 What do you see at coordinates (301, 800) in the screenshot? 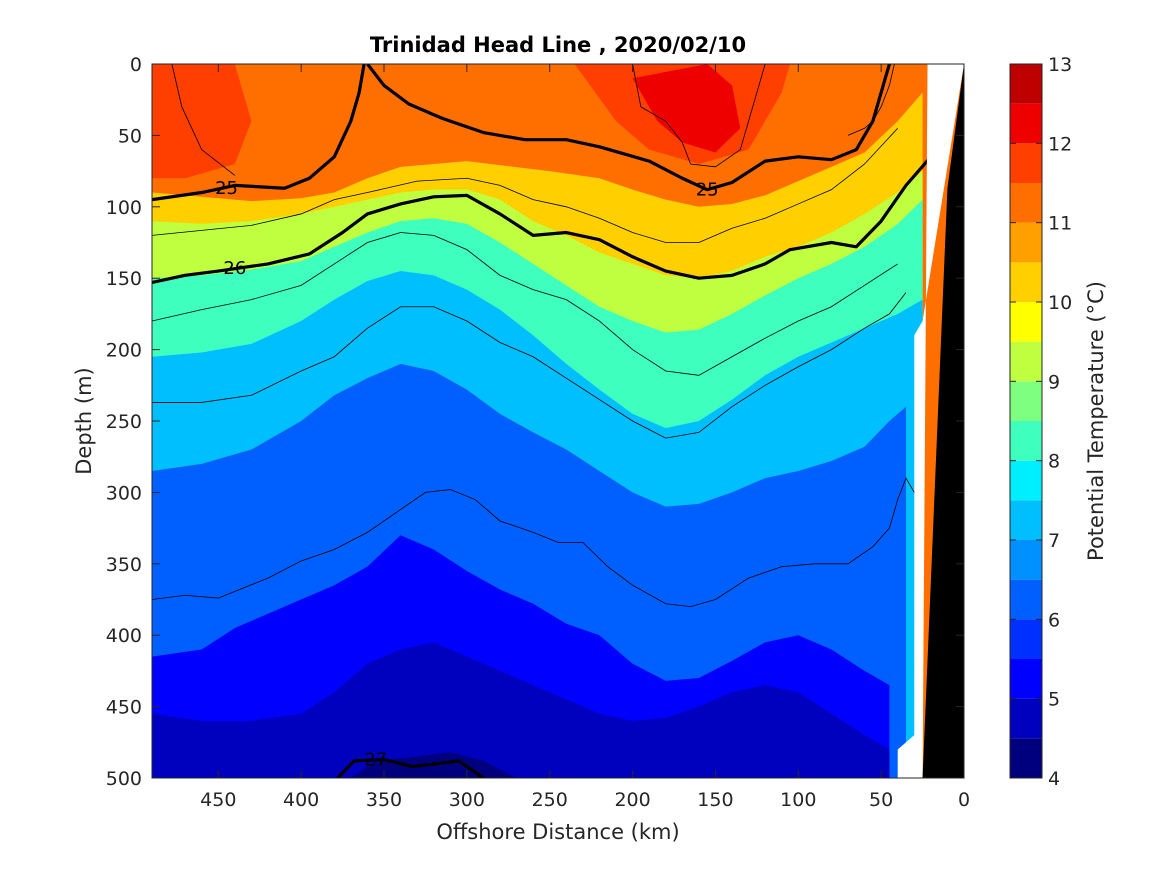
I see `x-tick-label: 400` at bounding box center [301, 800].